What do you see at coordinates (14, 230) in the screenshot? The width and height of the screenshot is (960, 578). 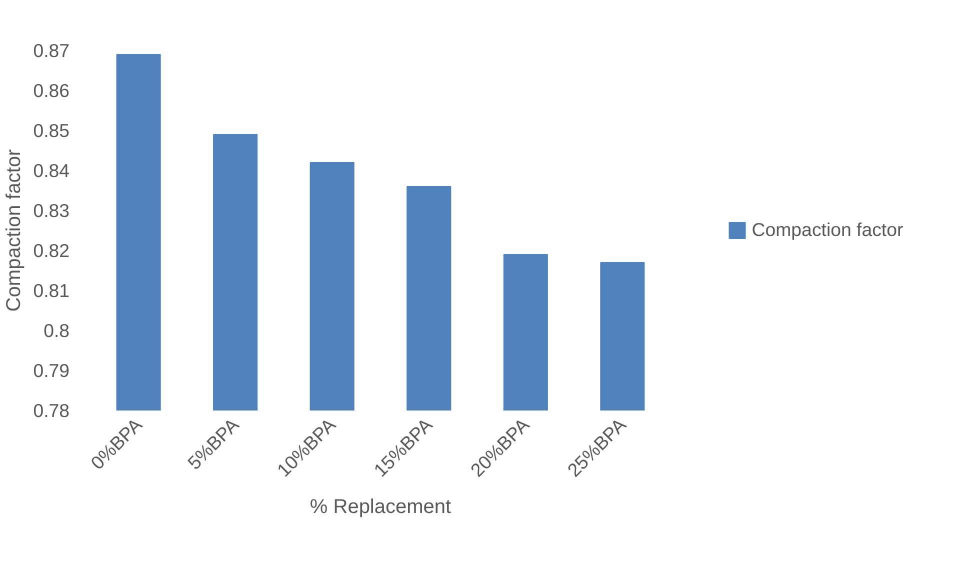 I see `y-axis-title: Compaction factor` at bounding box center [14, 230].